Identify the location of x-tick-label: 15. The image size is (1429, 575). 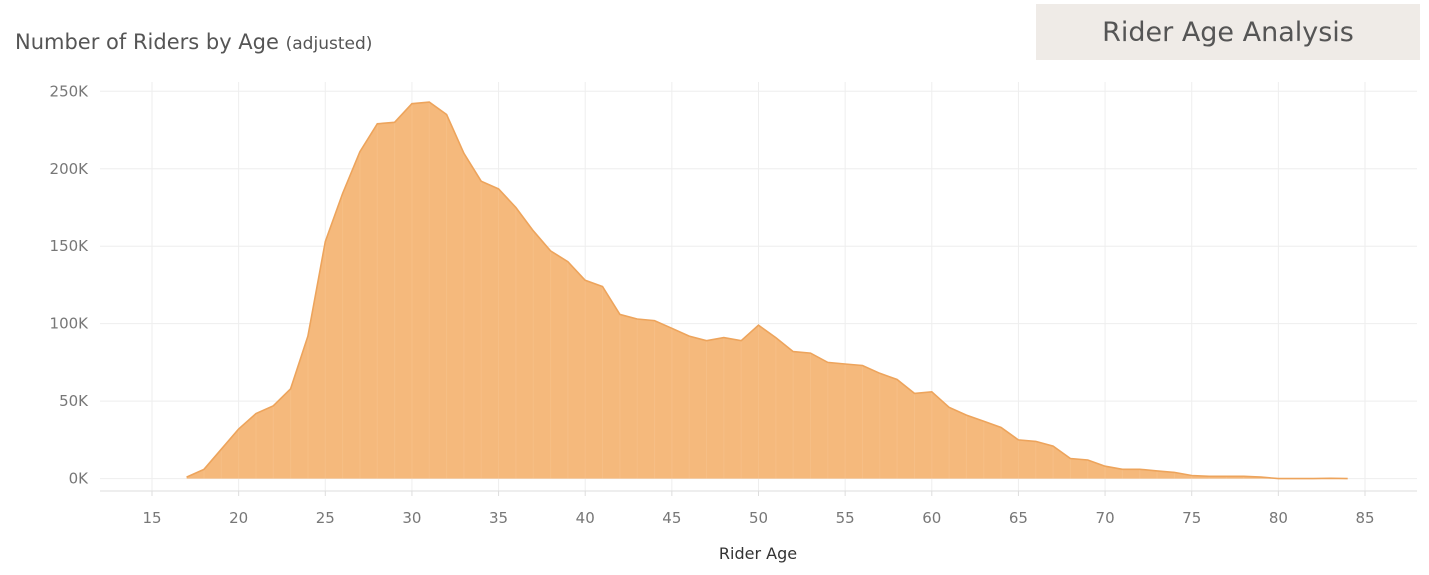
(151, 518).